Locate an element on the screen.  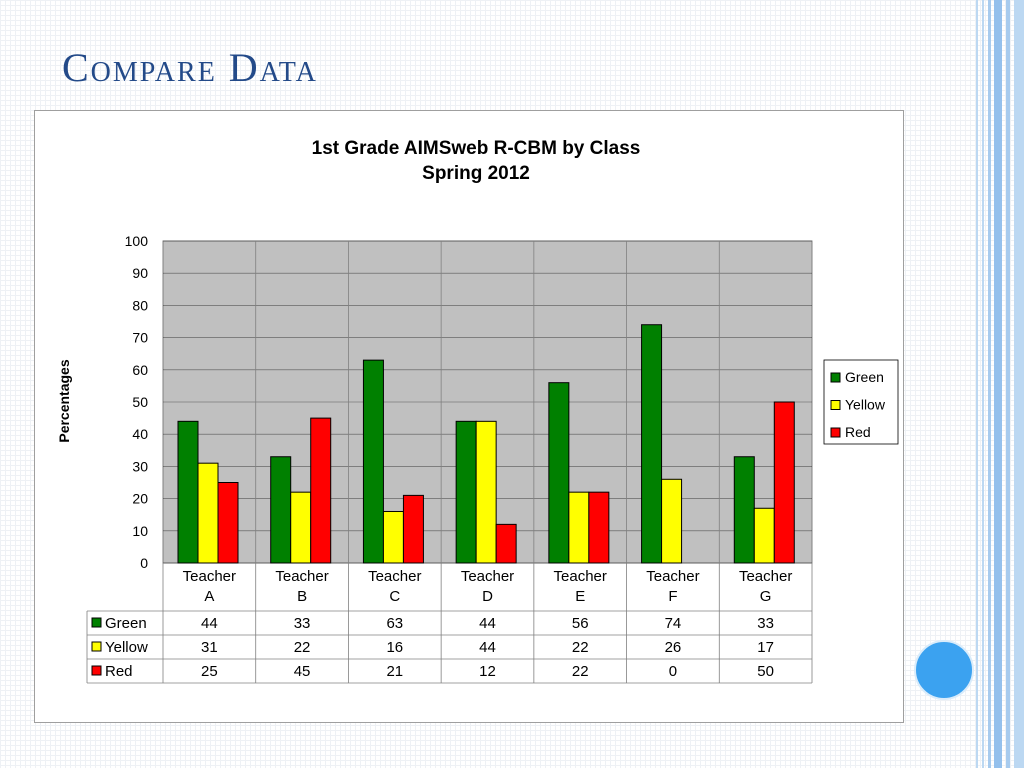
y-tick-label: 70 is located at coordinates (140, 338).